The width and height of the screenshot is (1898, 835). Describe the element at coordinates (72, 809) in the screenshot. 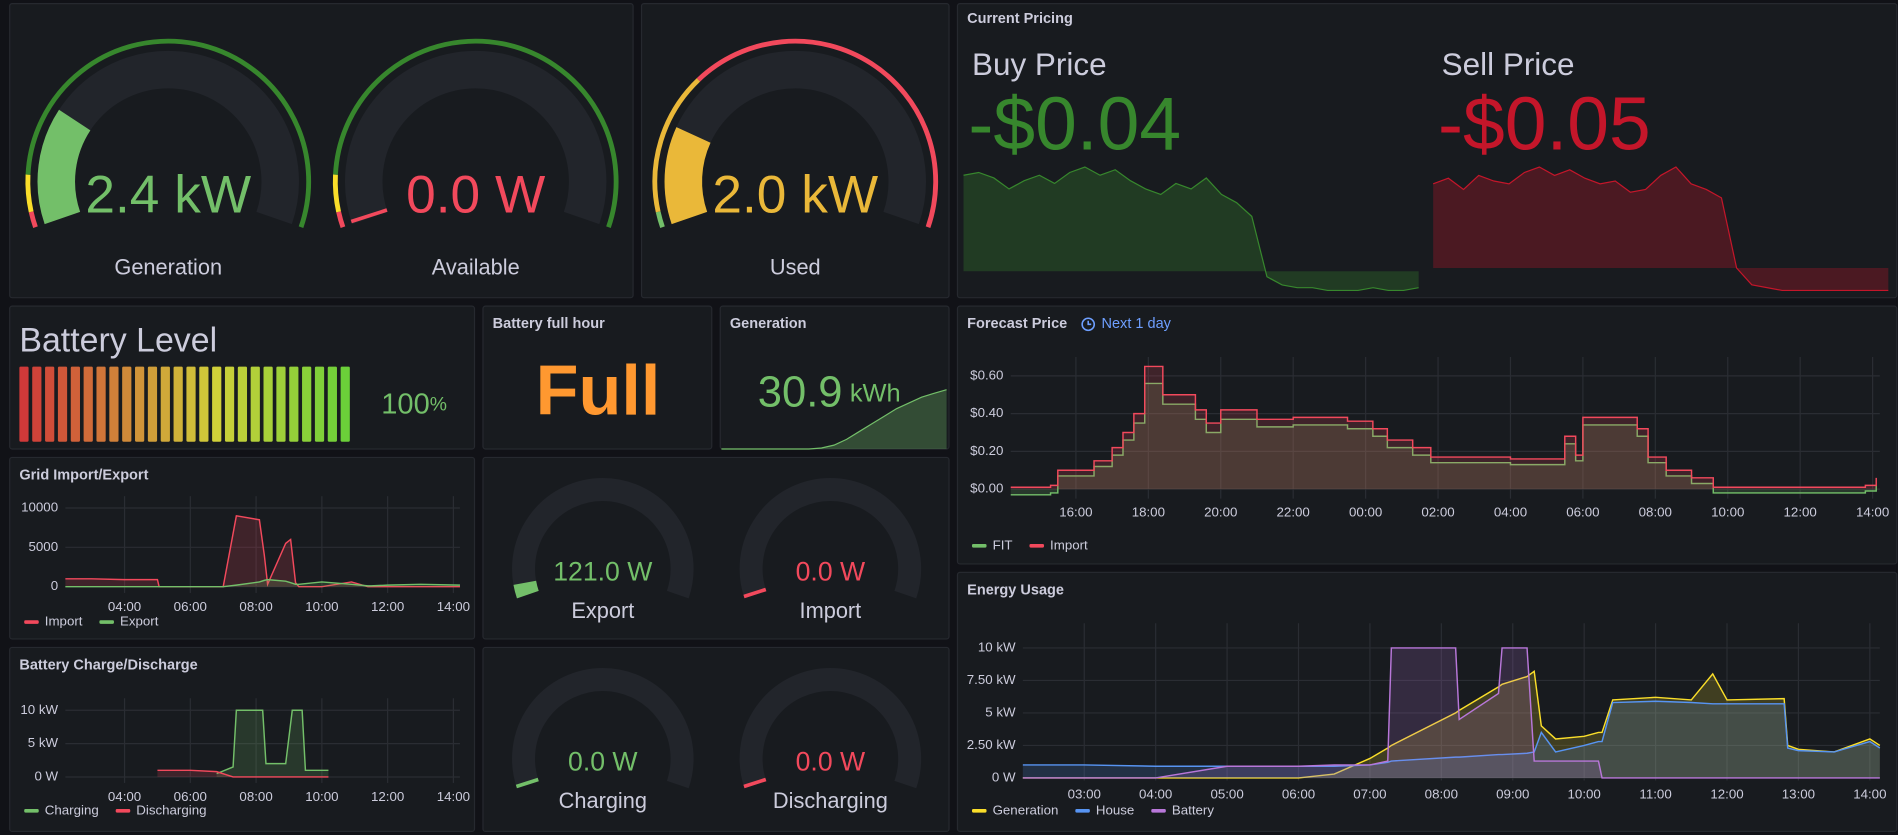

I see `legend-label: Charging` at that location.